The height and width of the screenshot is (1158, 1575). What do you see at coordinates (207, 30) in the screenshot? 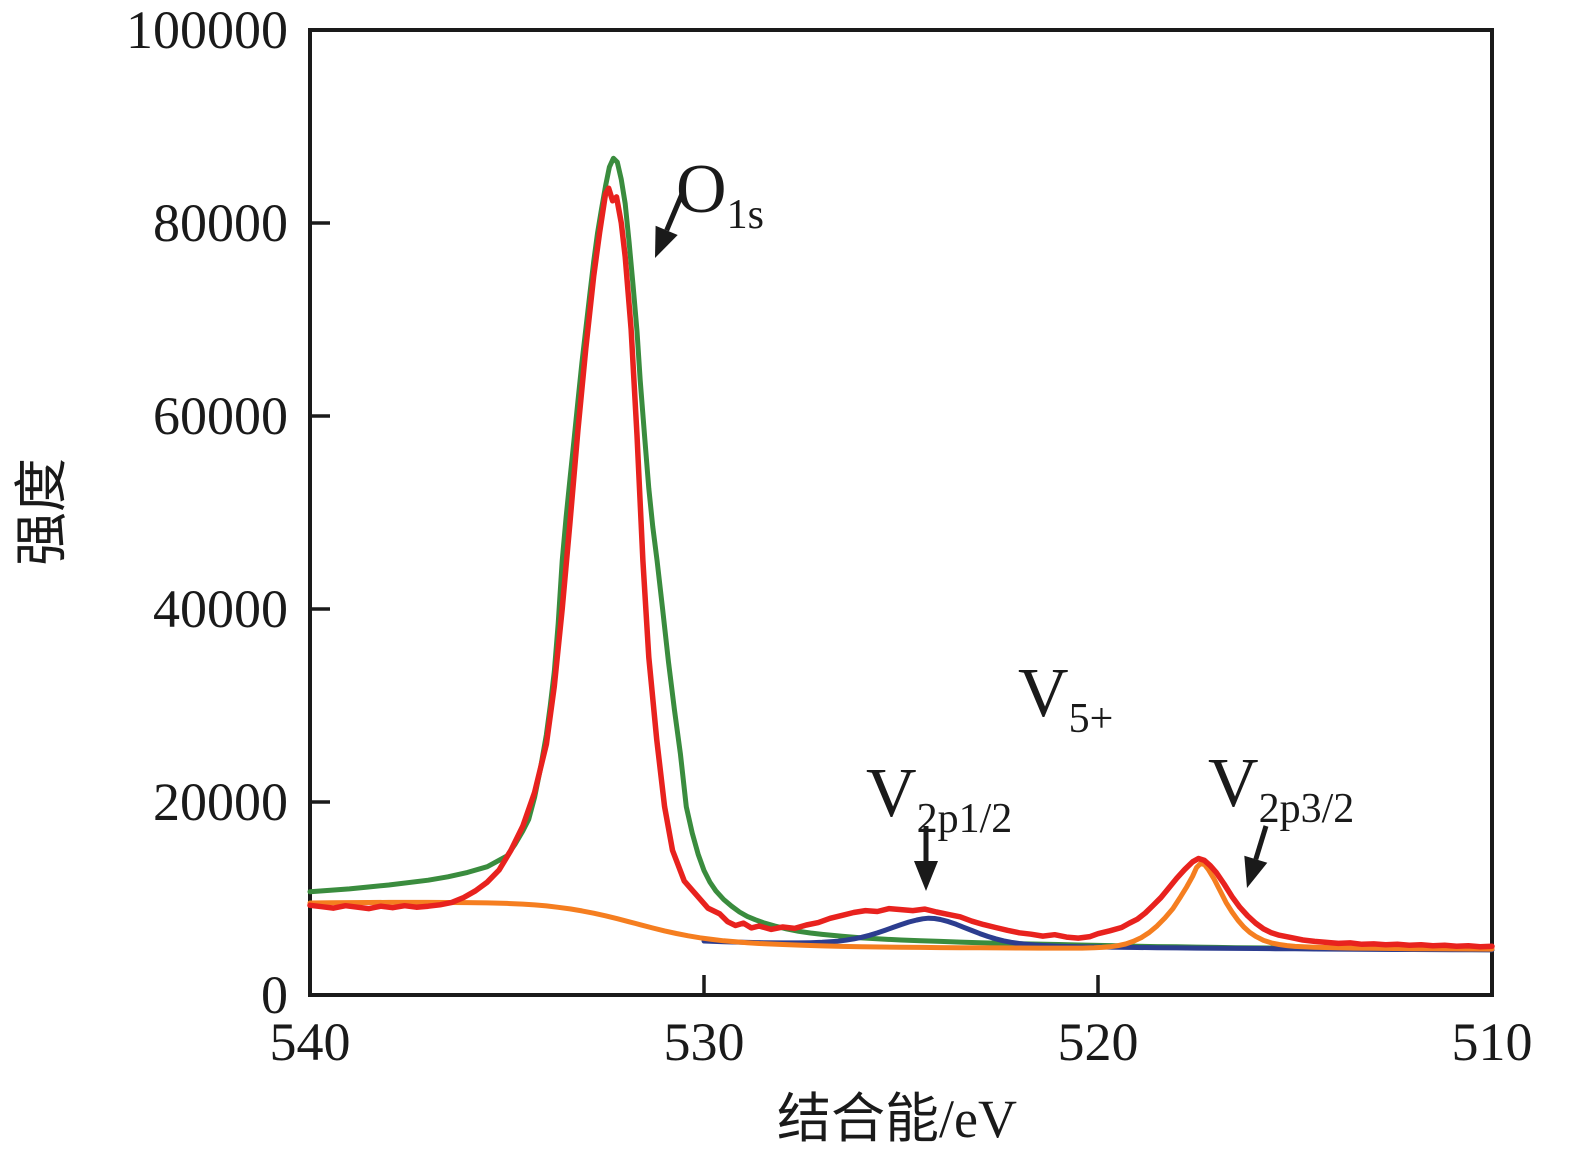
I see `y-tick-label: 100000` at bounding box center [207, 30].